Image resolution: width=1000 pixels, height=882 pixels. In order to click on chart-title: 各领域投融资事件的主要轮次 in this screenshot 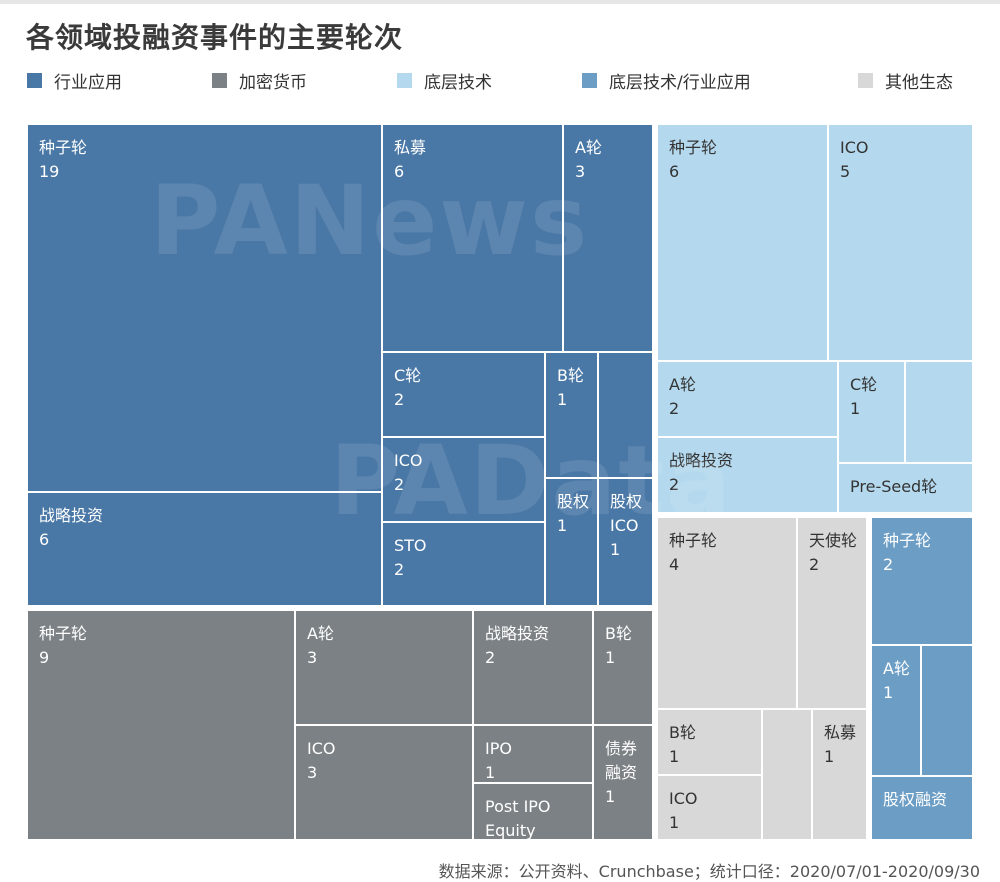, I will do `click(215, 37)`.